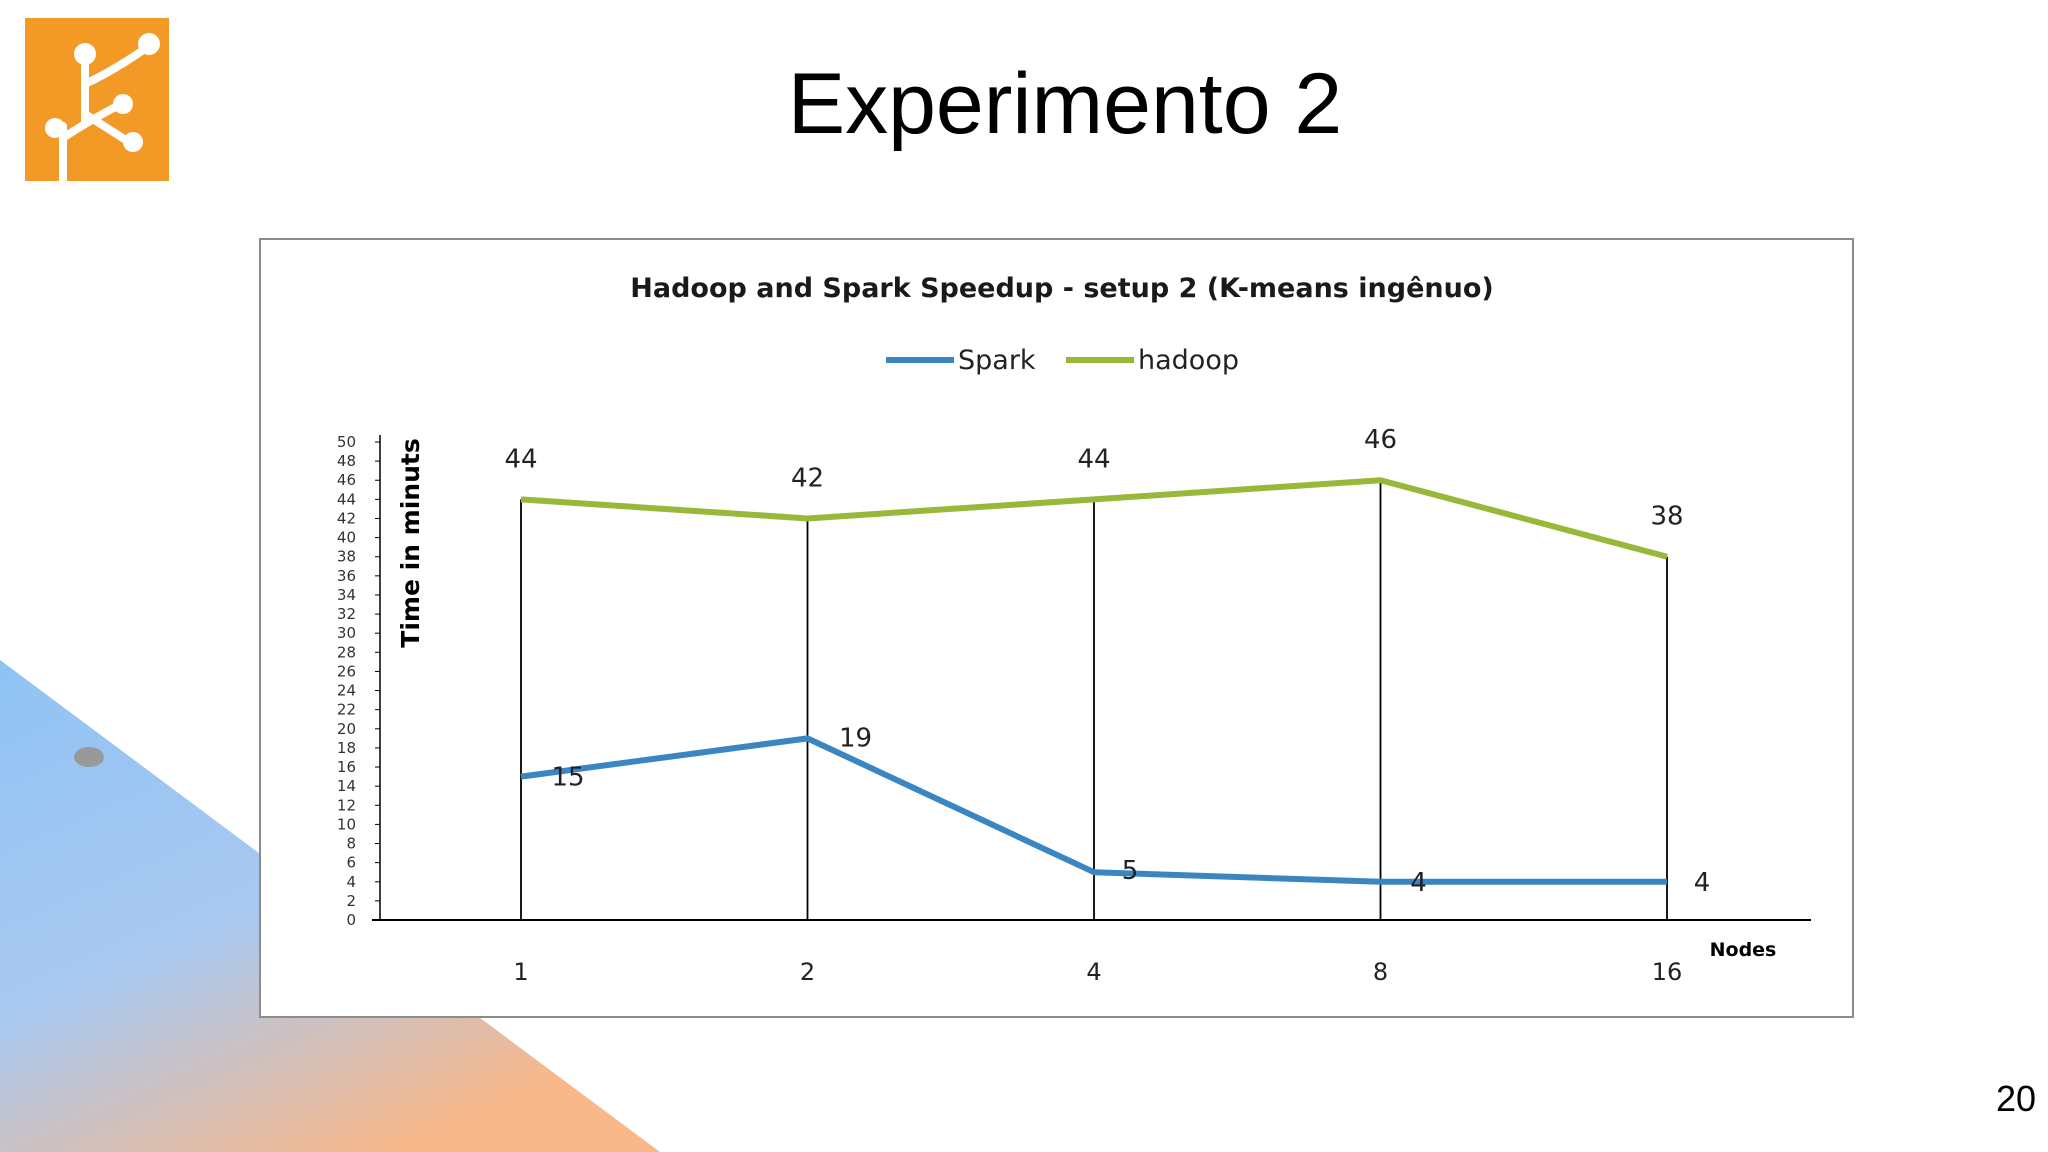  Describe the element at coordinates (346, 614) in the screenshot. I see `y-tick-label: 32` at that location.